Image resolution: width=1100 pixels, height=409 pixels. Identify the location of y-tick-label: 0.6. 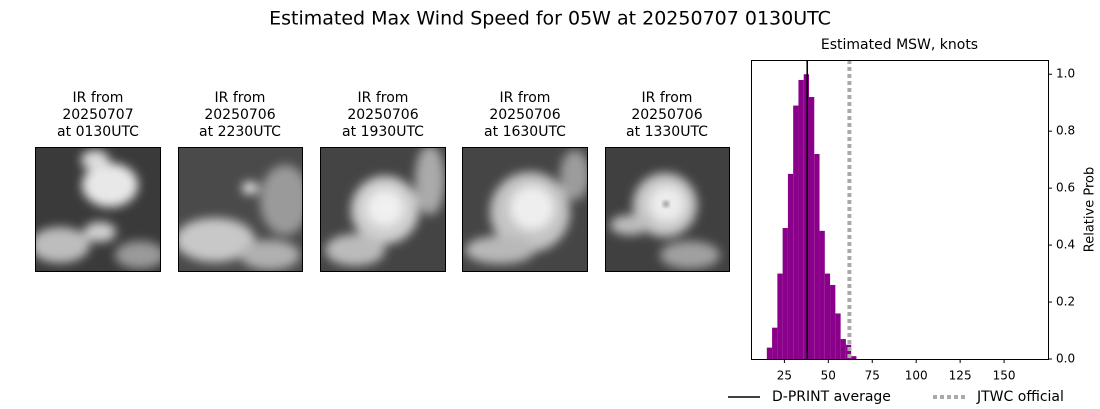
(1065, 188).